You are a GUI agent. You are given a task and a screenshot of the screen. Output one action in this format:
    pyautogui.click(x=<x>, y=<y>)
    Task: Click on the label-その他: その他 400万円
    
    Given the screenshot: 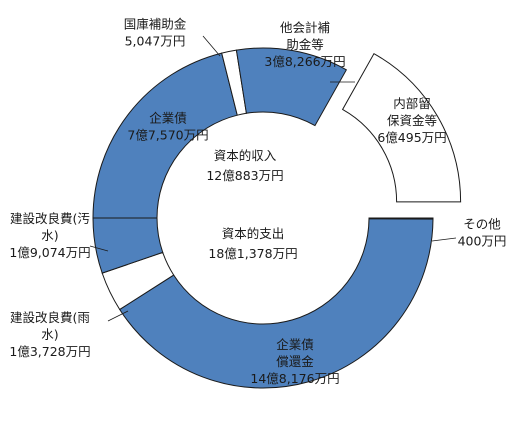 What is the action you would take?
    pyautogui.click(x=482, y=233)
    